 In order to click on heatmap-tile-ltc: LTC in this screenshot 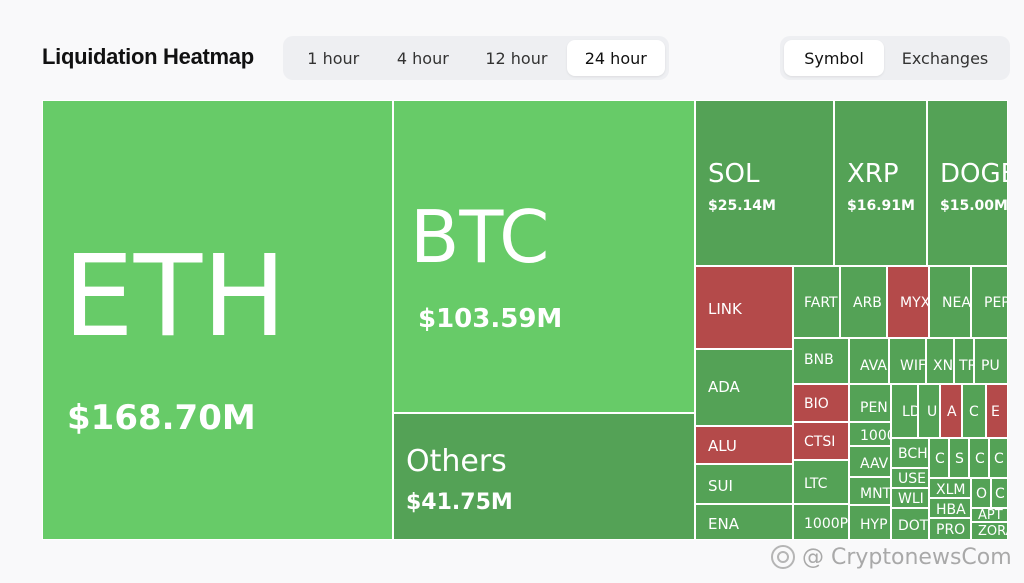, I will do `click(821, 482)`.